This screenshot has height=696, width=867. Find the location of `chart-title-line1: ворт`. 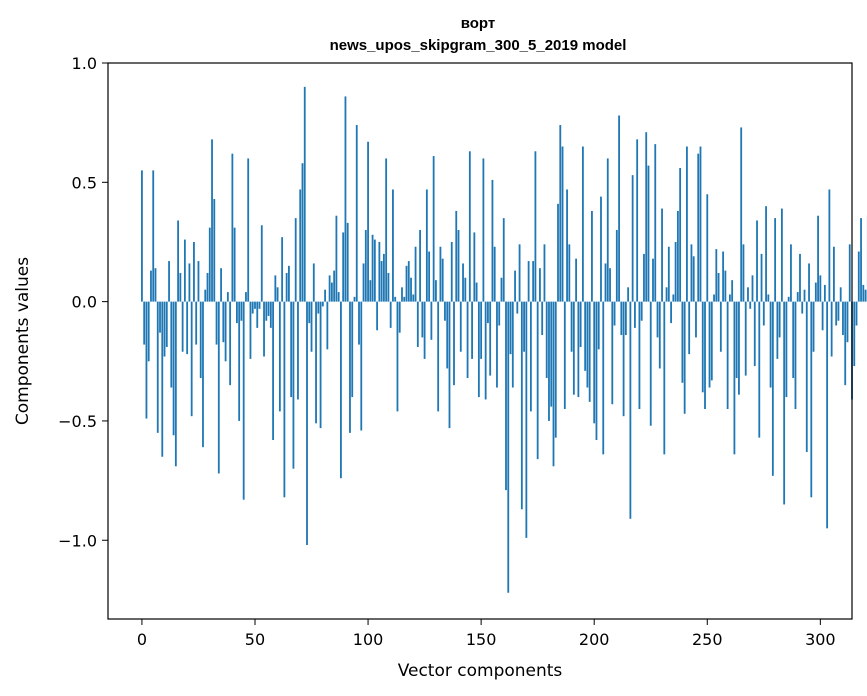

chart-title-line1: ворт is located at coordinates (478, 23).